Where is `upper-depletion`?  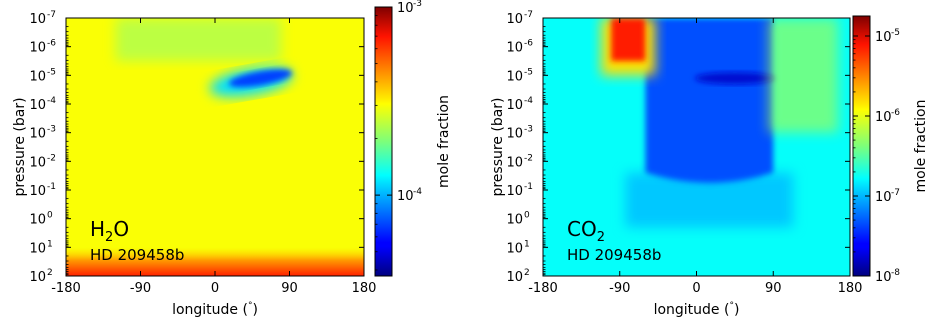
upper-depletion is located at coordinates (199, 39).